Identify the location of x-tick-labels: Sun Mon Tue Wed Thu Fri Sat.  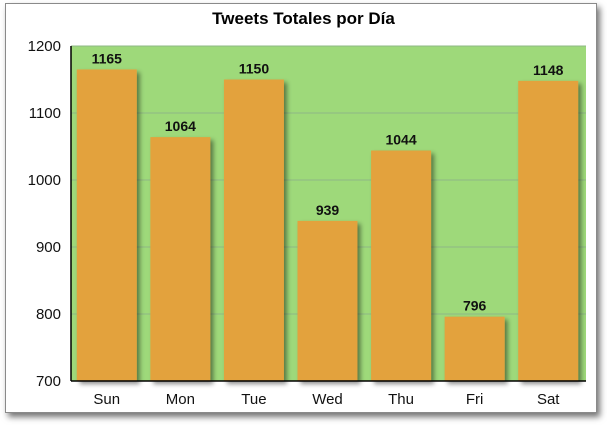
(326, 399).